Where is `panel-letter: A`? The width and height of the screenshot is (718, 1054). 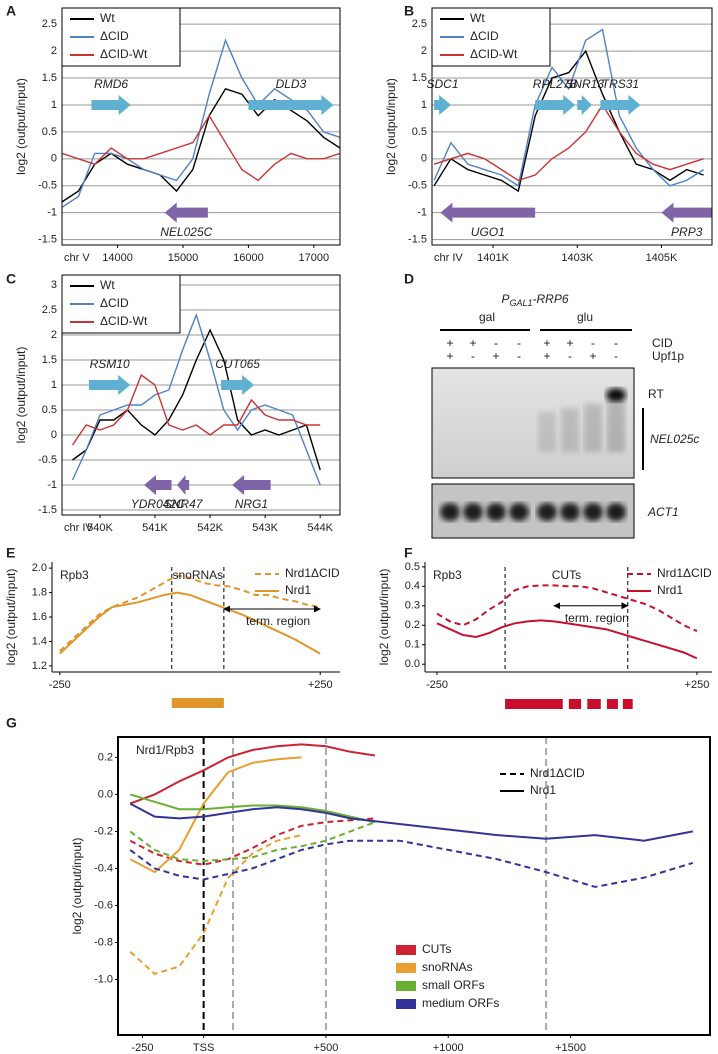 panel-letter: A is located at coordinates (11, 11).